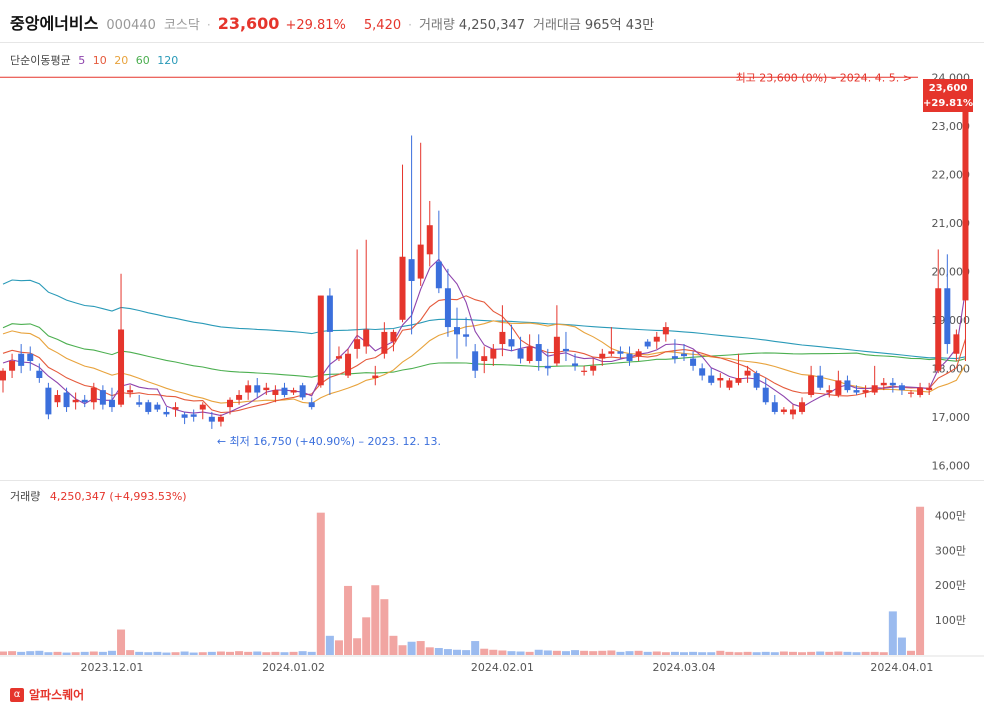 This screenshot has height=709, width=984. Describe the element at coordinates (17, 694) in the screenshot. I see `alphasquare-logo-icon: α` at that location.